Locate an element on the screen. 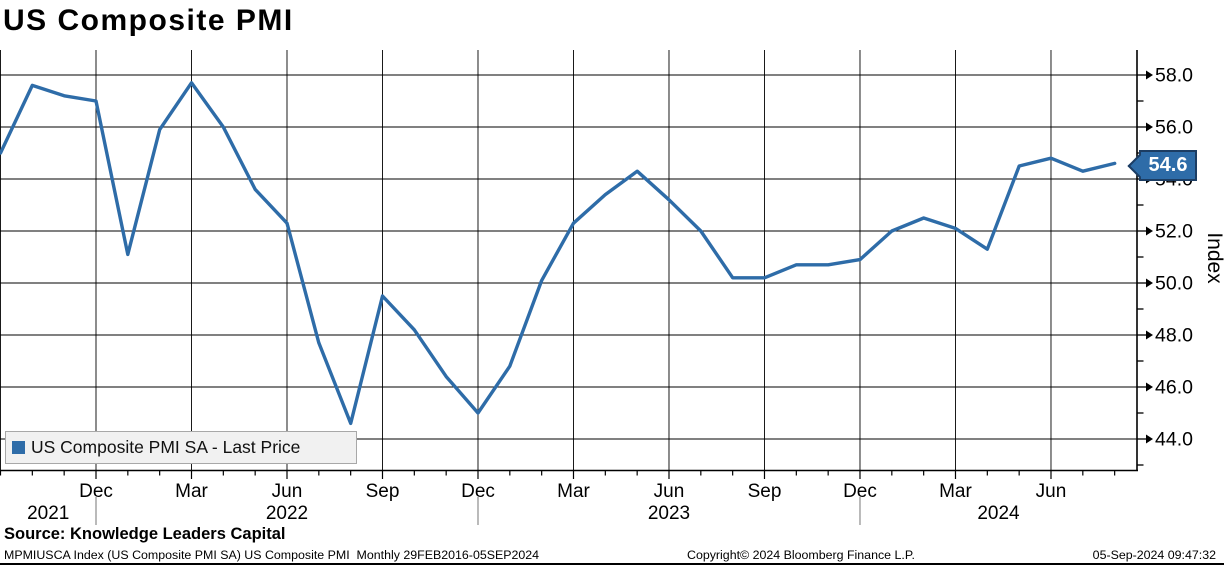 The width and height of the screenshot is (1224, 566). y-tick-label: 44.0 is located at coordinates (1174, 440).